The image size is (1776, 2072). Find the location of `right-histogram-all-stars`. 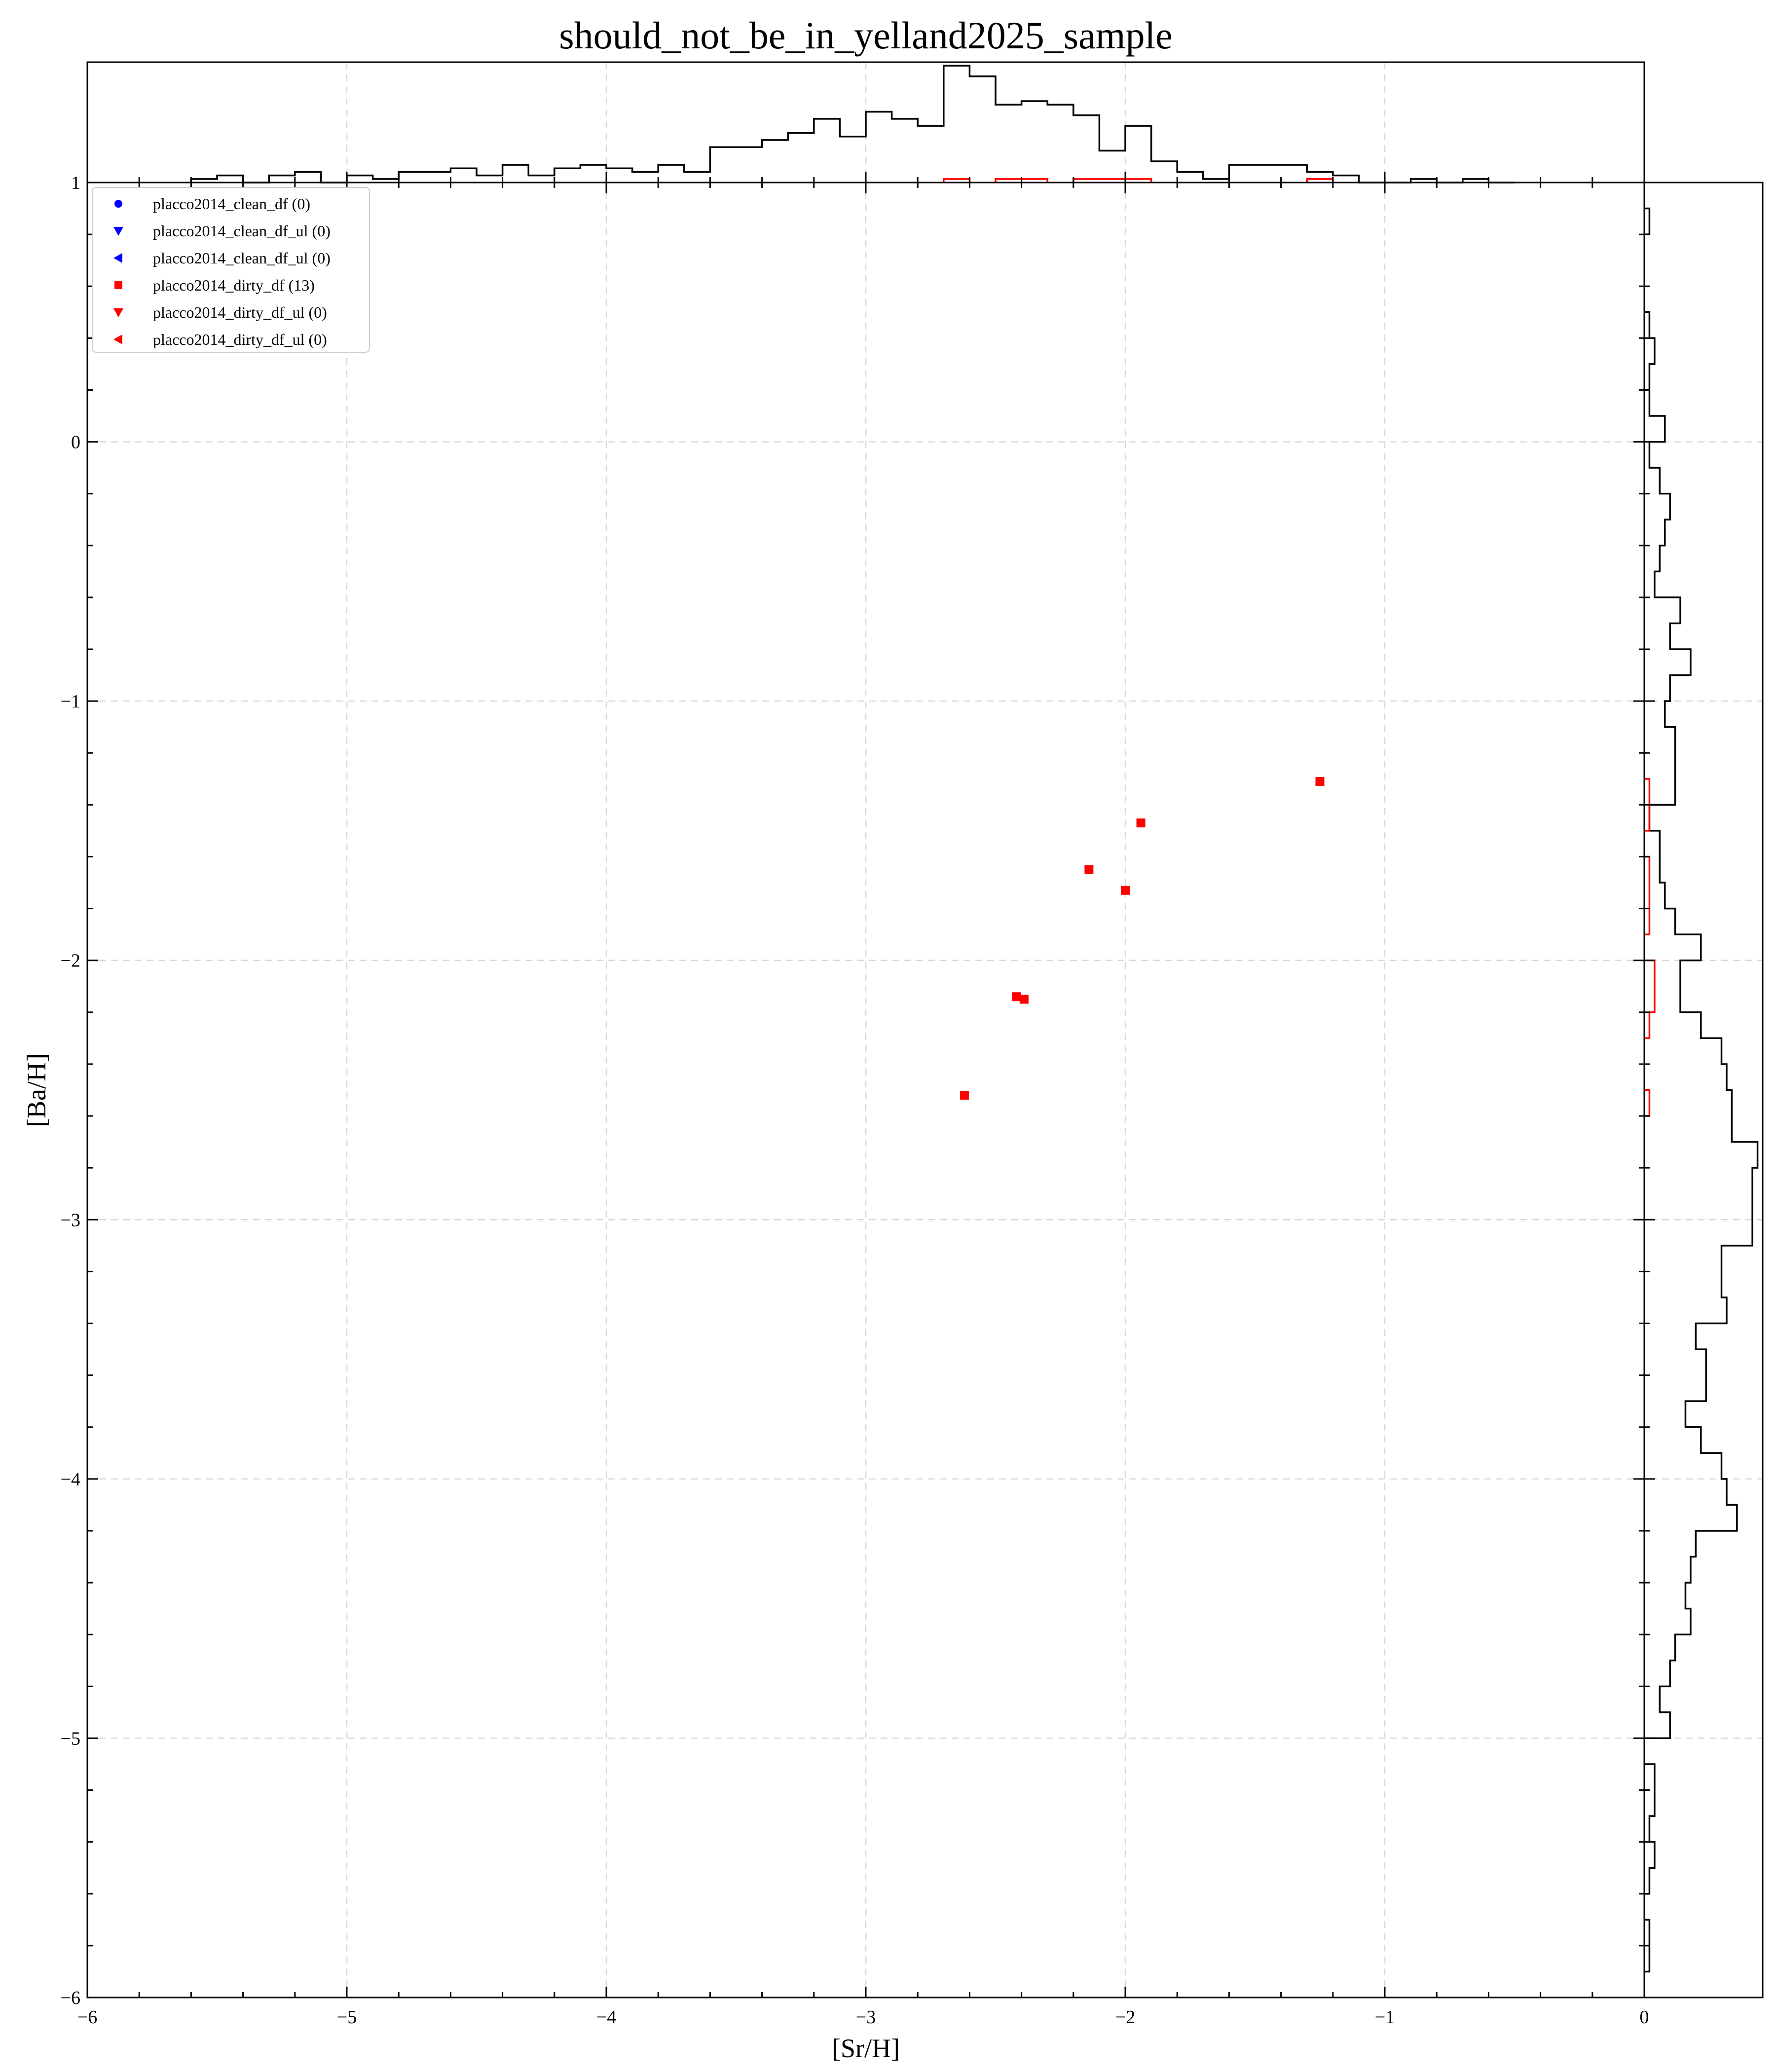

right-histogram-all-stars is located at coordinates (1702, 1090).